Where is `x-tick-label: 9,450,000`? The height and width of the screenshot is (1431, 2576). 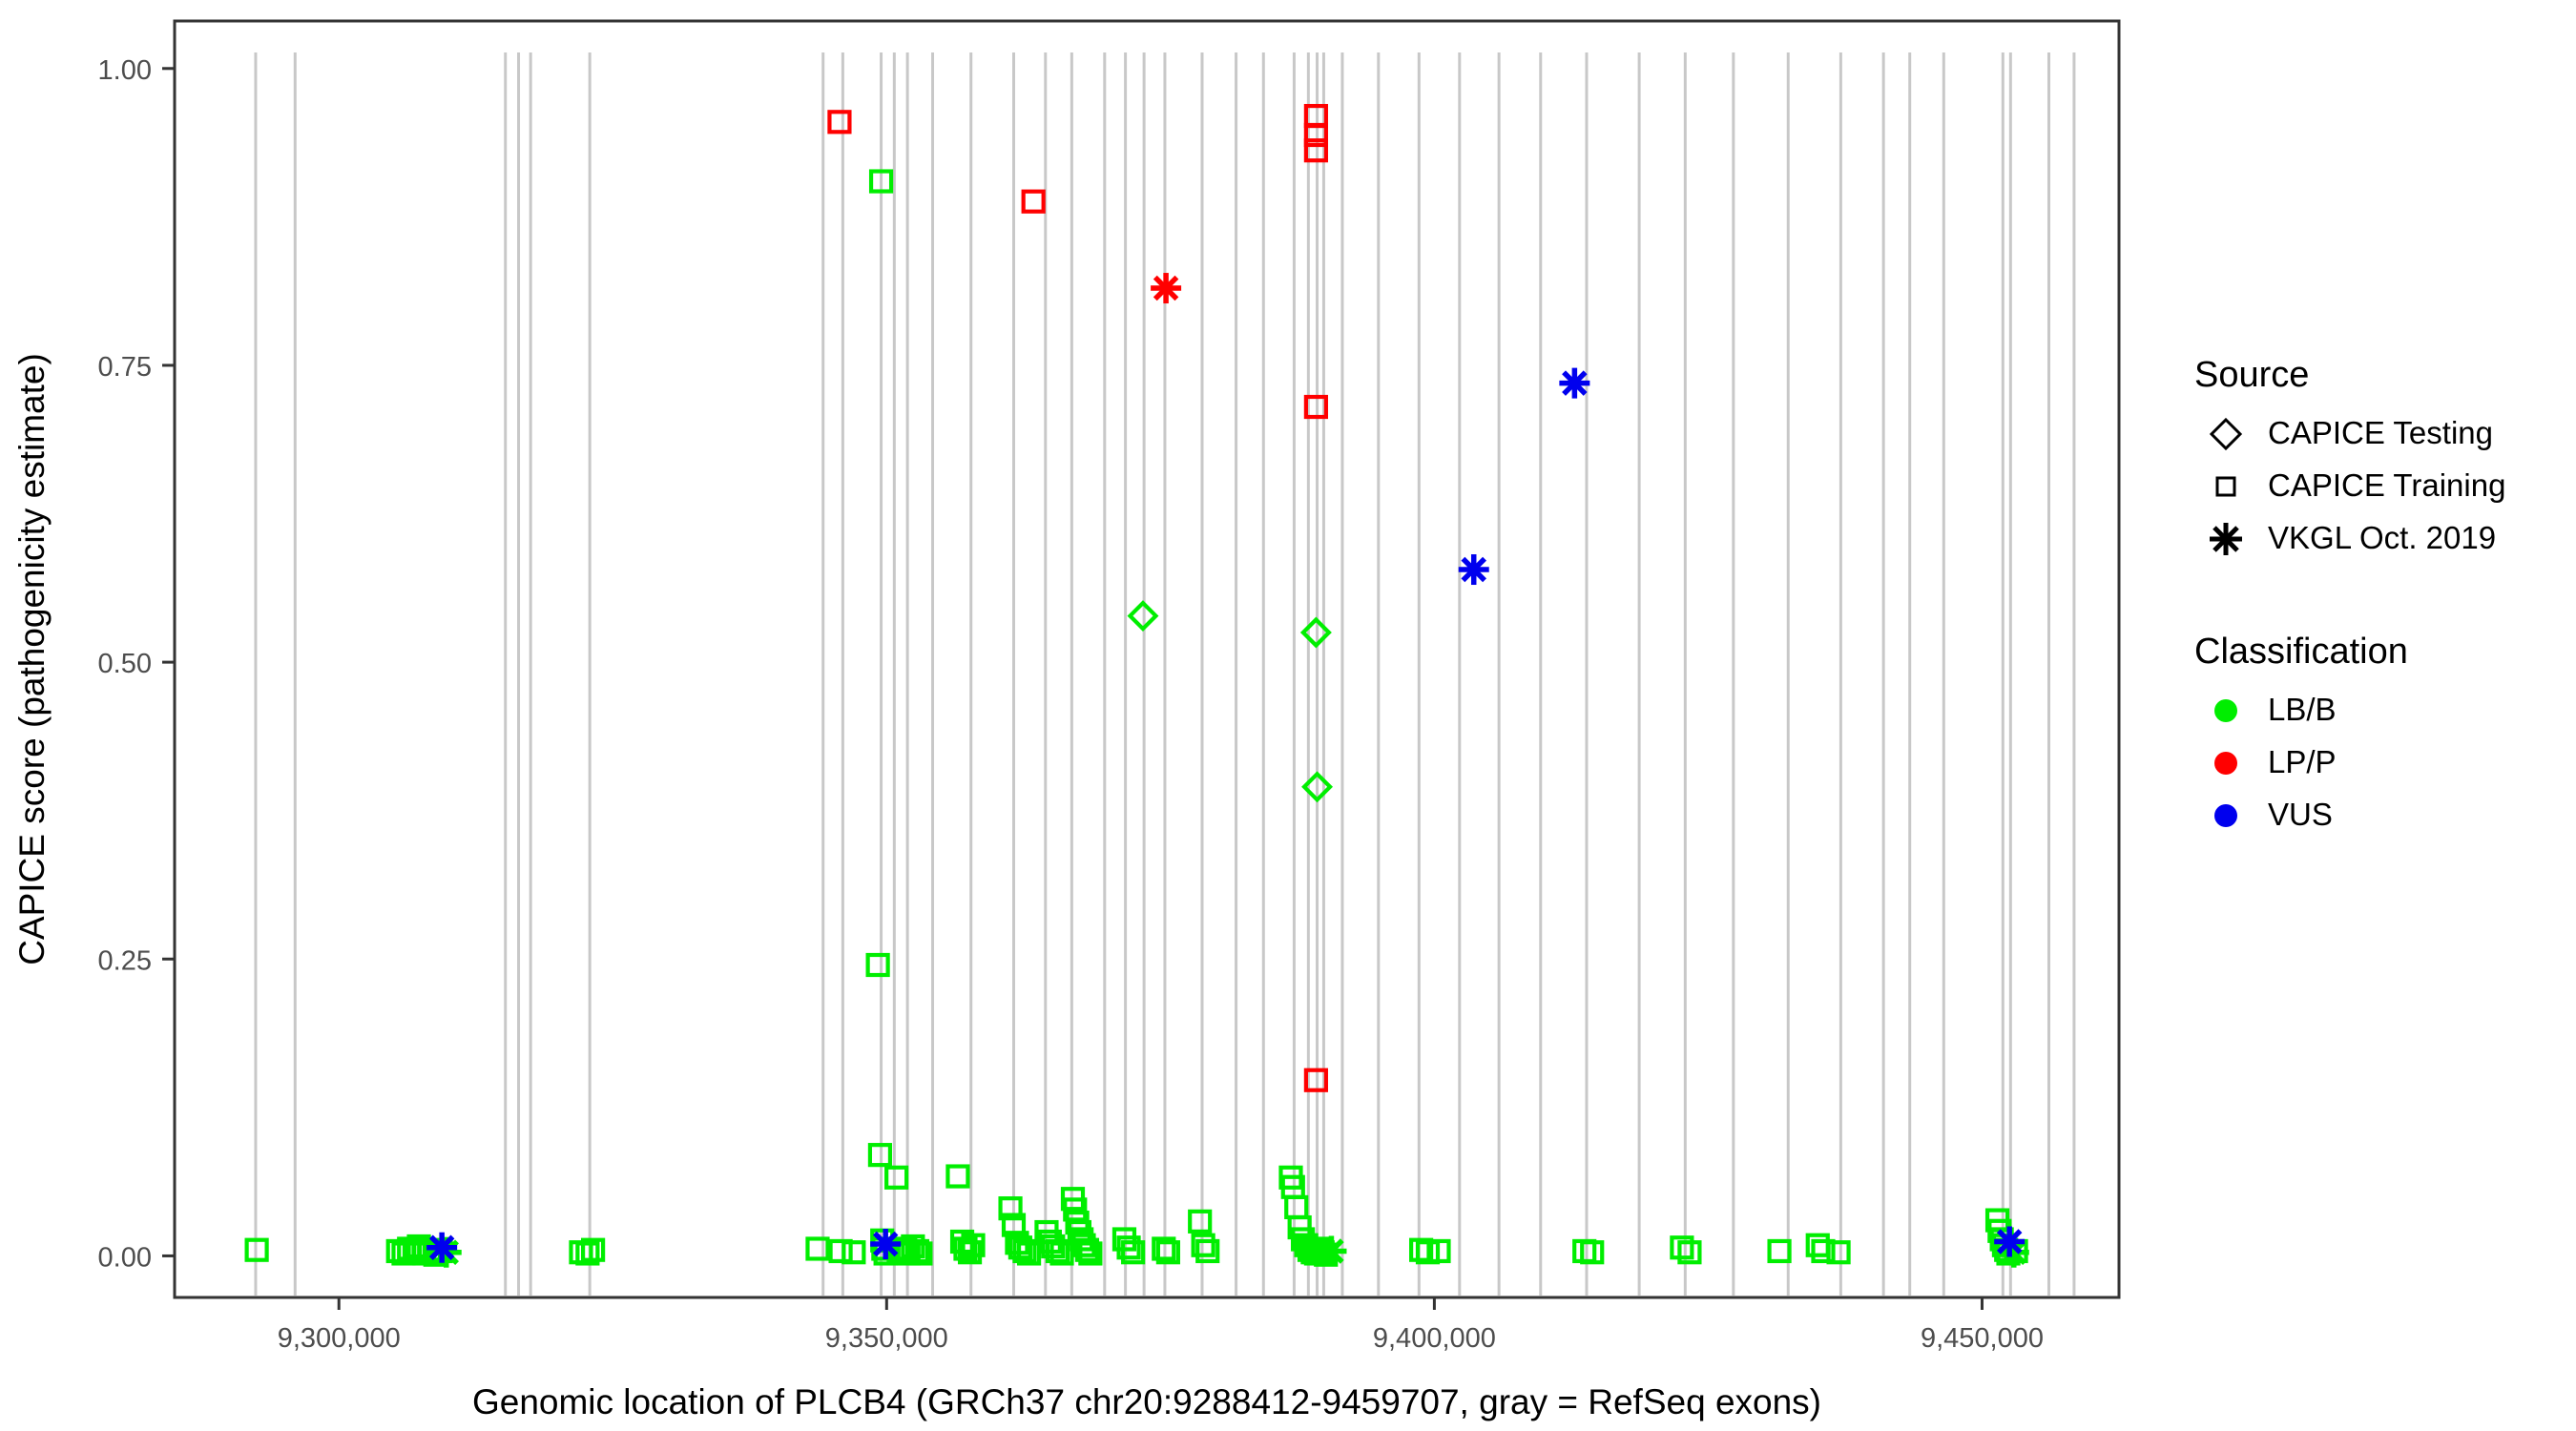 x-tick-label: 9,450,000 is located at coordinates (1982, 1338).